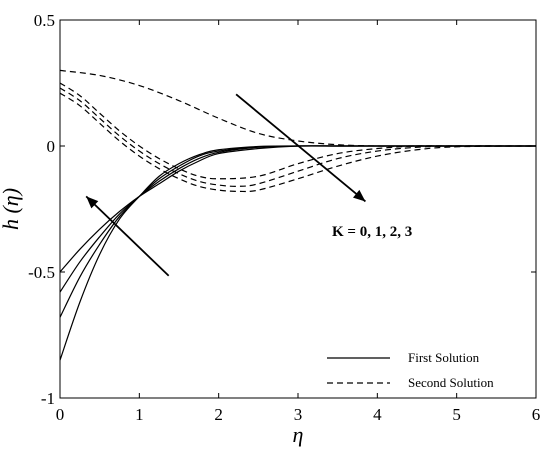 The height and width of the screenshot is (452, 550). I want to click on y-tick-label: -1, so click(48, 398).